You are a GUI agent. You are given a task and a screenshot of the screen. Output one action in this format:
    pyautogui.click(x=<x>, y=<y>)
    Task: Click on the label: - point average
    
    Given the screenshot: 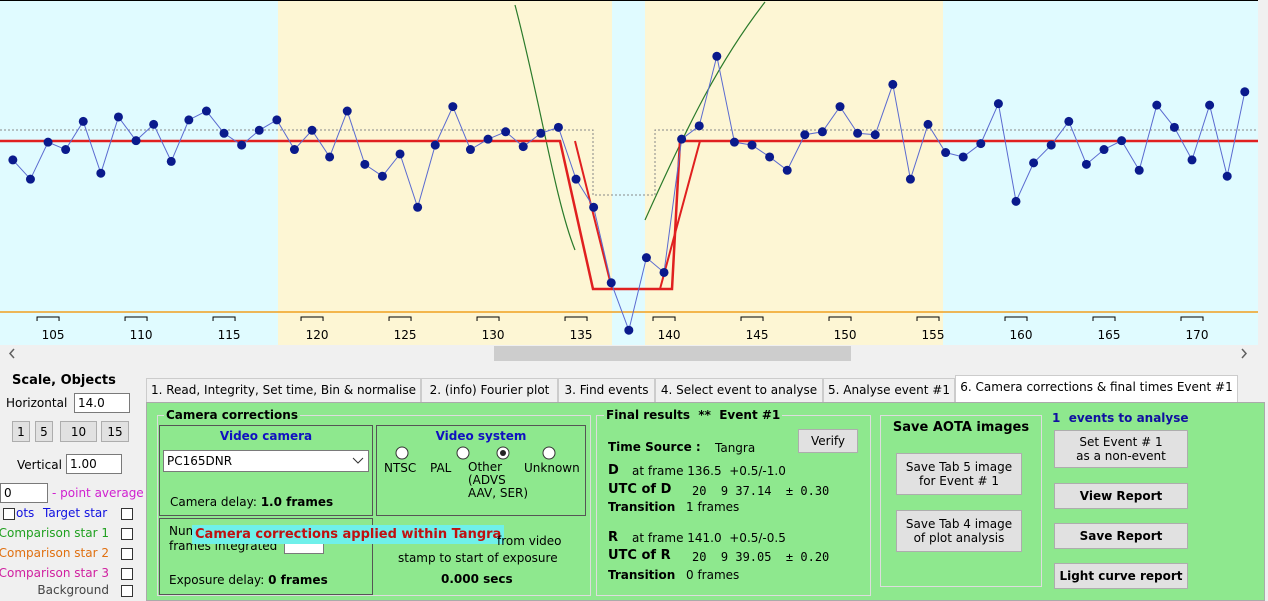 What is the action you would take?
    pyautogui.click(x=98, y=493)
    